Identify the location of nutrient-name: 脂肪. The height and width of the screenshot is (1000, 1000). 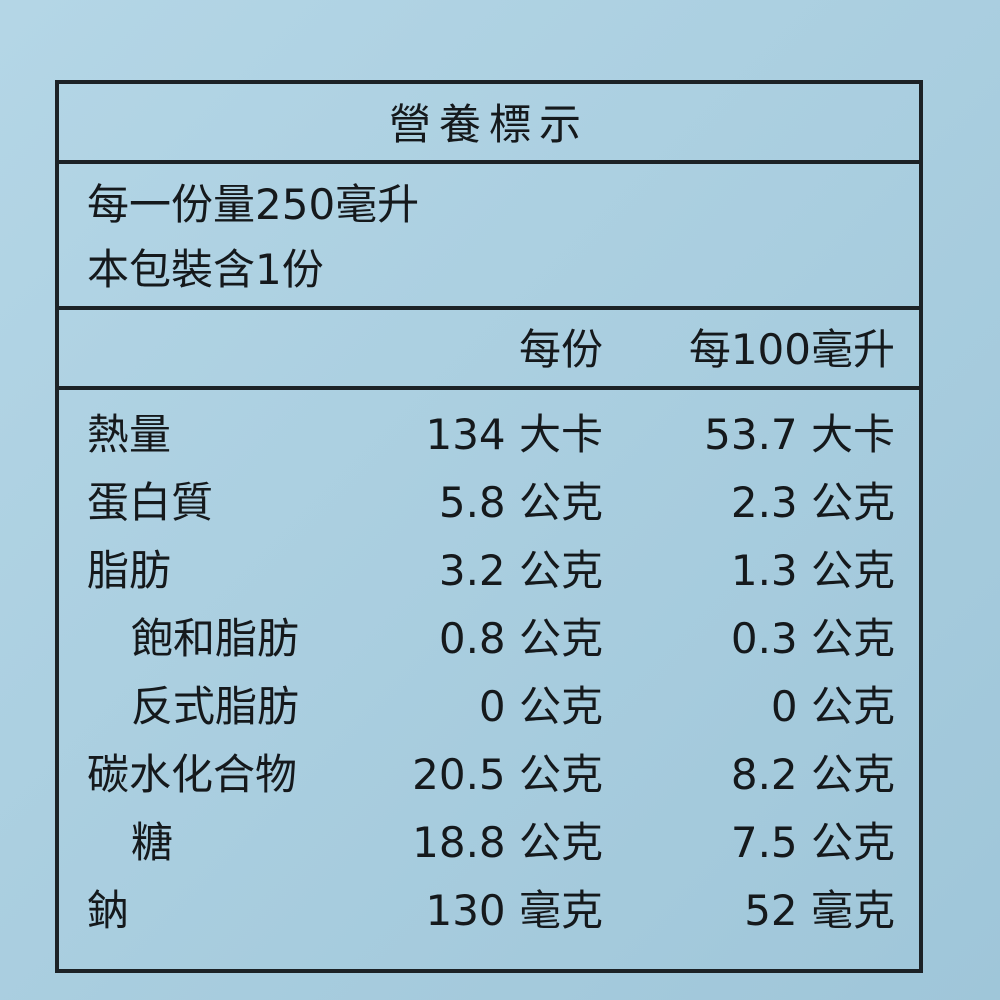
(129, 570).